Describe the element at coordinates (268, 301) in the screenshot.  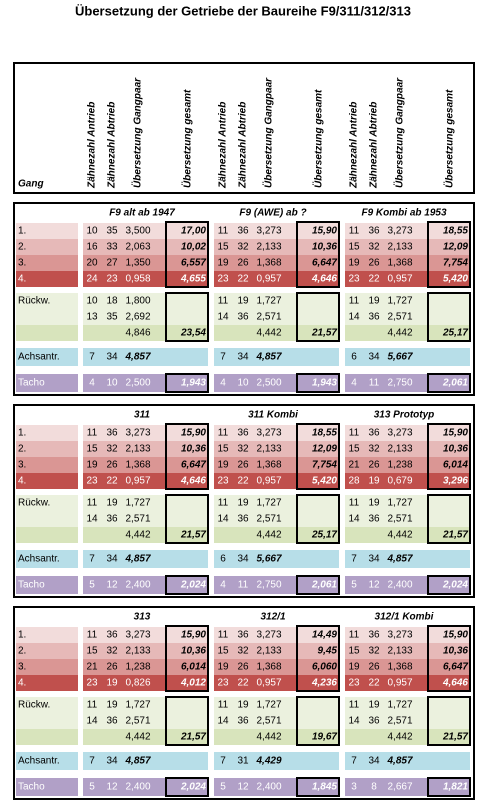
I see `cell-text: 1,727` at that location.